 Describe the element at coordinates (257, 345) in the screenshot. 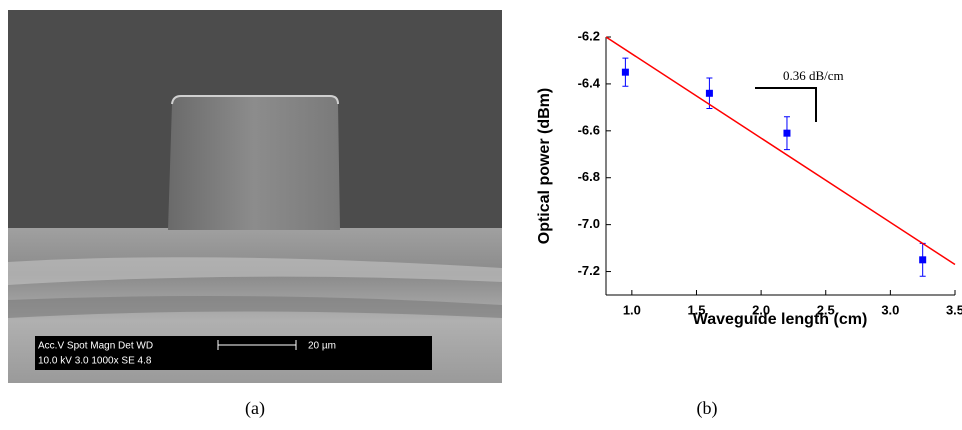

I see `sem-scale-bar` at that location.